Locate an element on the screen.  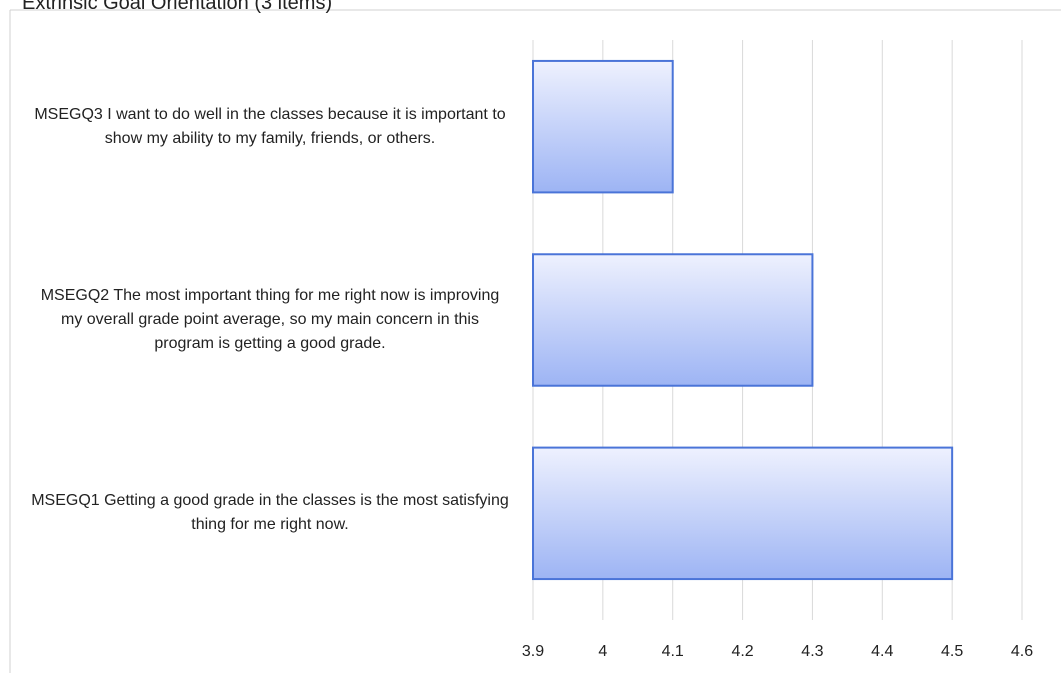
x-tick-label: 4.5 is located at coordinates (952, 651).